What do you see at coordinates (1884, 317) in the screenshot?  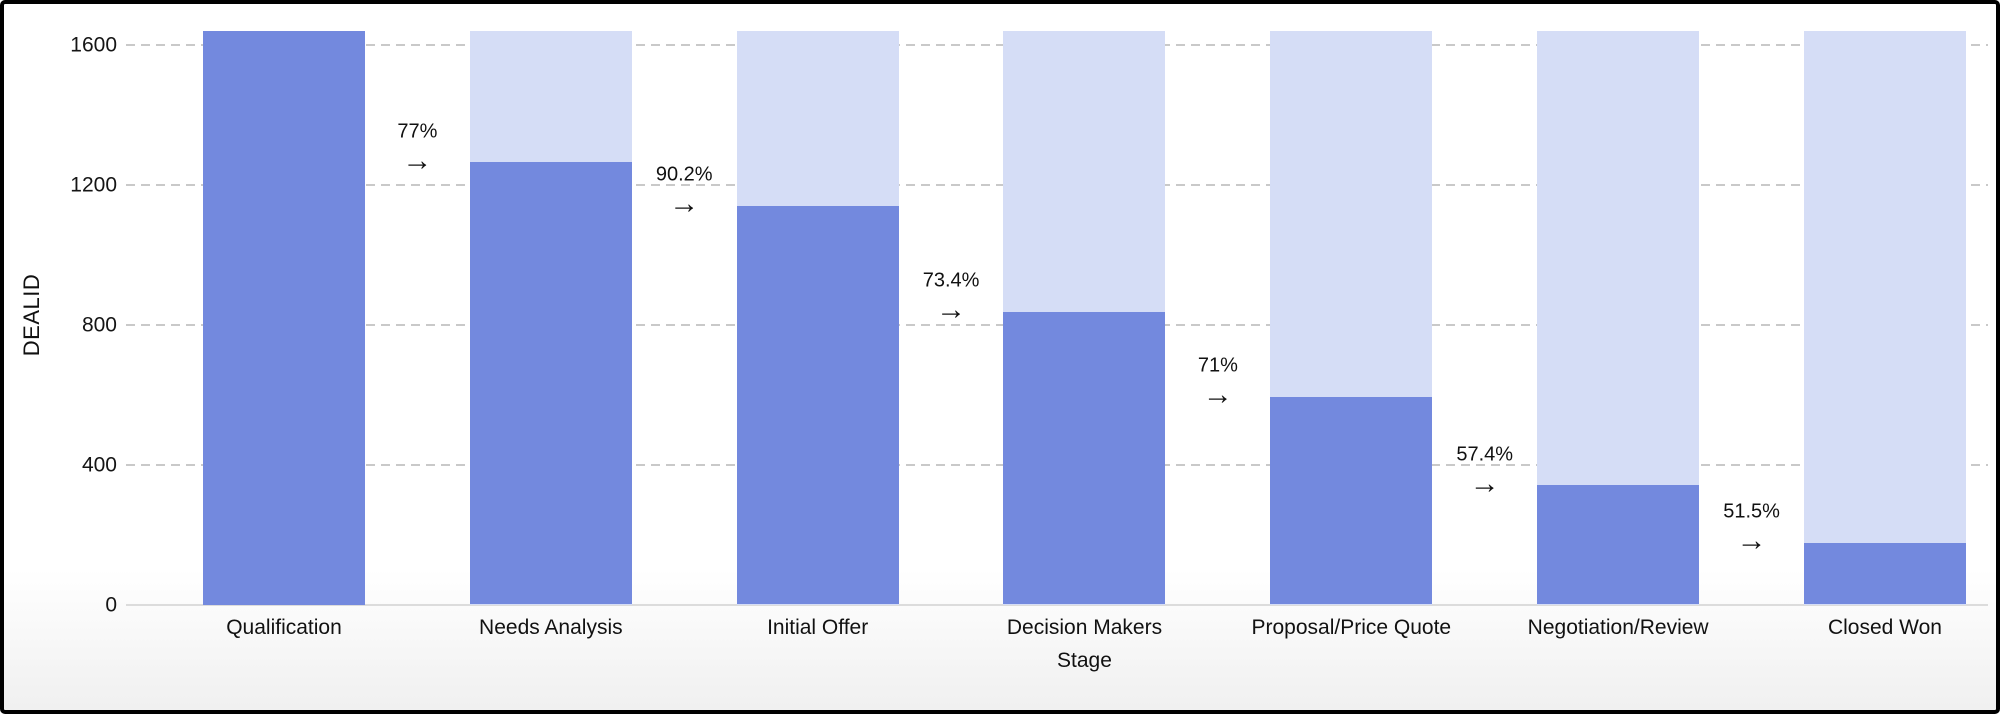 I see `bar-background` at bounding box center [1884, 317].